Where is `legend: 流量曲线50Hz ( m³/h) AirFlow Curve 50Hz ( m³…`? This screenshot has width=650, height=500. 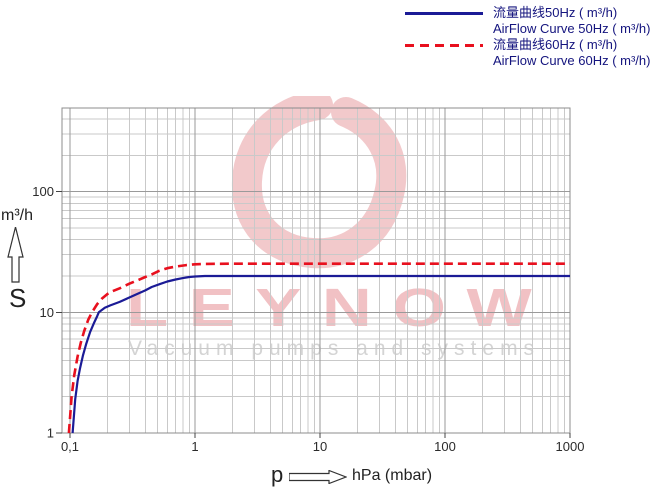 legend: 流量曲线50Hz ( m³/h) AirFlow Curve 50Hz ( m³… is located at coordinates (527, 37).